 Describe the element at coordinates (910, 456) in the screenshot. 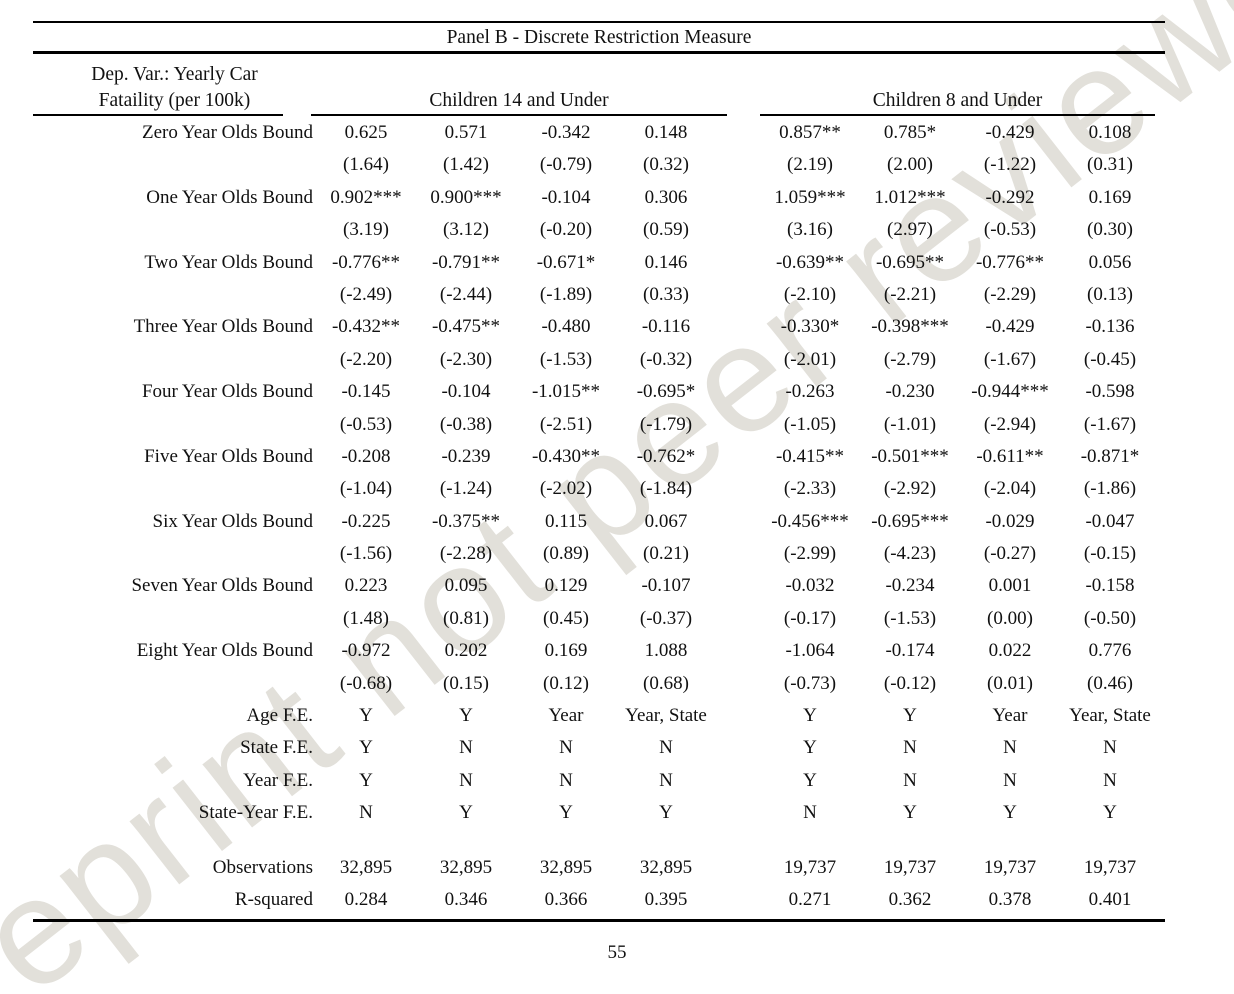

I see `table-cell: -0.501***` at that location.